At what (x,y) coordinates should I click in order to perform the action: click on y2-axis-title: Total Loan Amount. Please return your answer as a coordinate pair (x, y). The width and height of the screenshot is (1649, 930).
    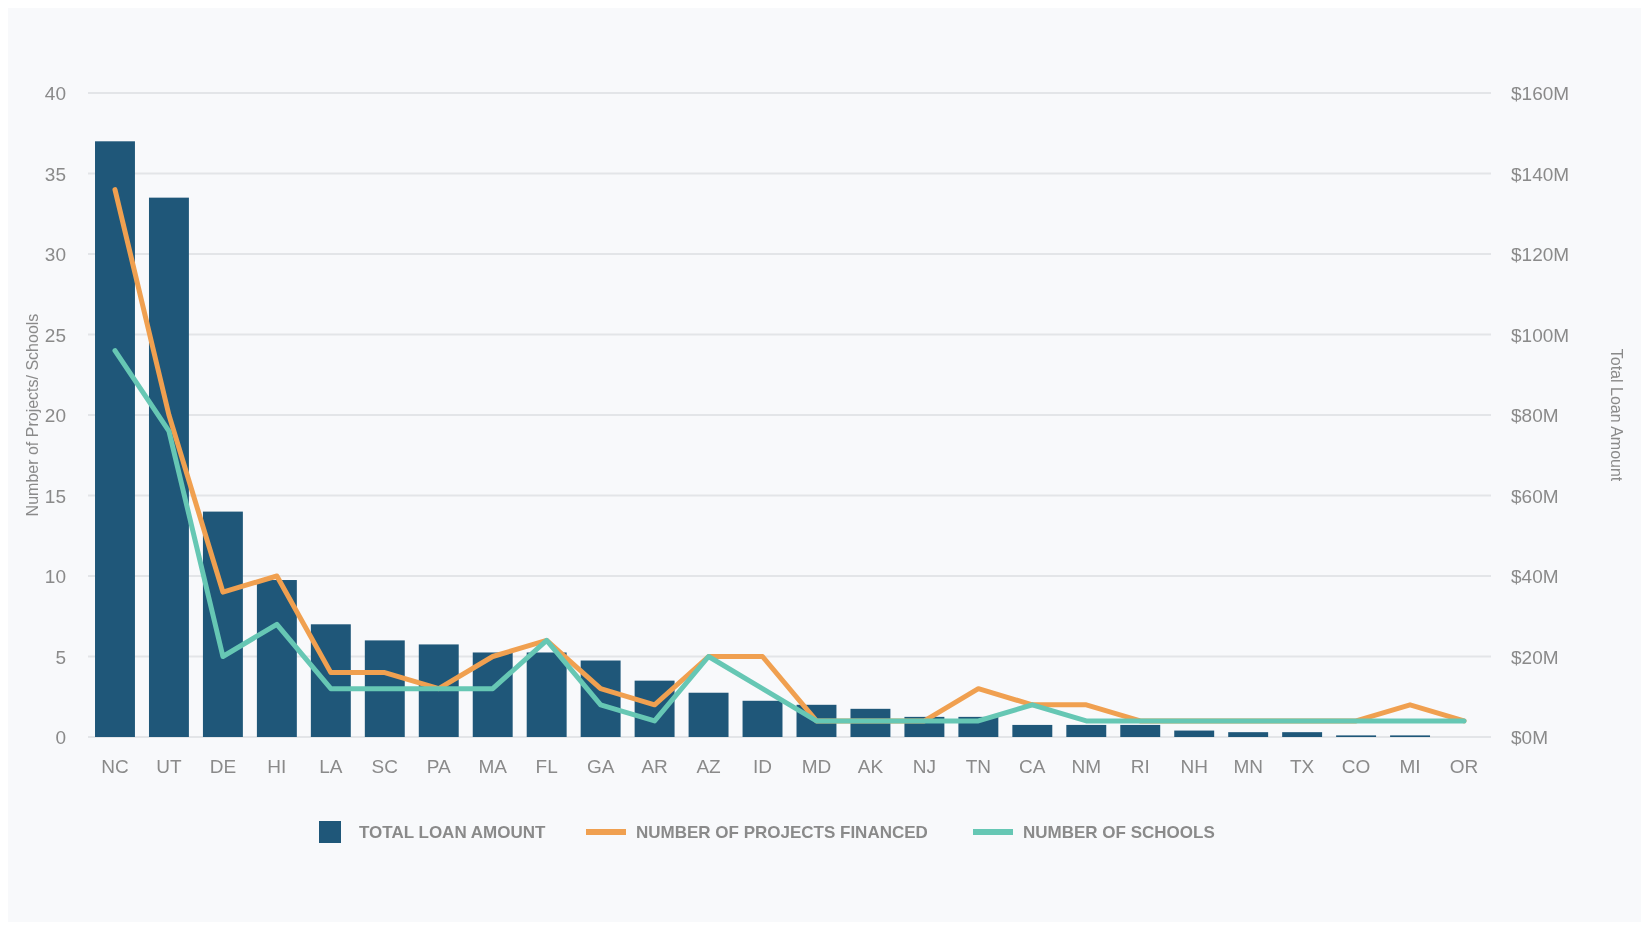
    Looking at the image, I should click on (1616, 415).